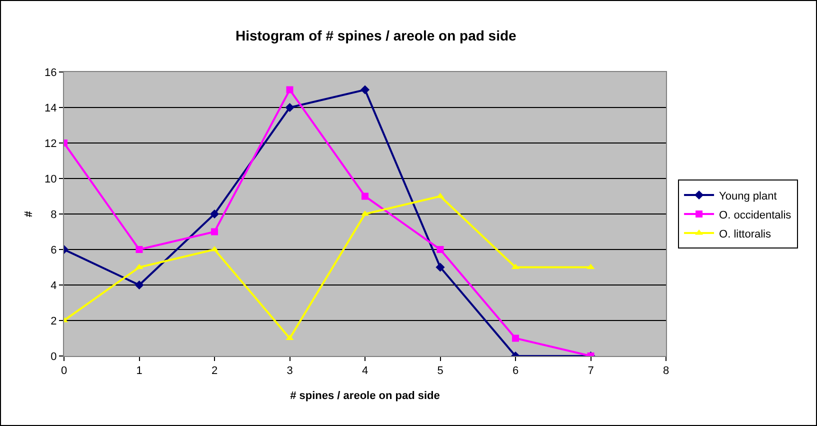 Image resolution: width=817 pixels, height=426 pixels. Describe the element at coordinates (50, 72) in the screenshot. I see `y-tick-label: 16` at that location.